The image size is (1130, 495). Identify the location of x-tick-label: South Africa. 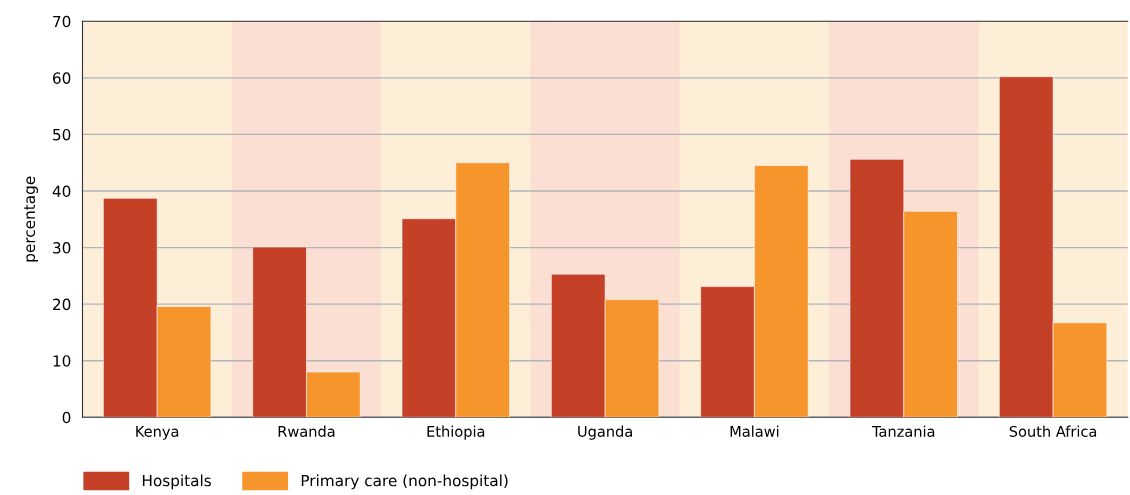
(1053, 431).